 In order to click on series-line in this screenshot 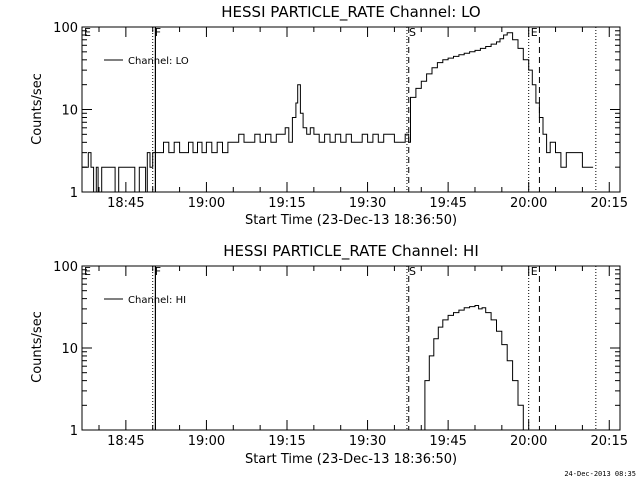, I will do `click(472, 368)`.